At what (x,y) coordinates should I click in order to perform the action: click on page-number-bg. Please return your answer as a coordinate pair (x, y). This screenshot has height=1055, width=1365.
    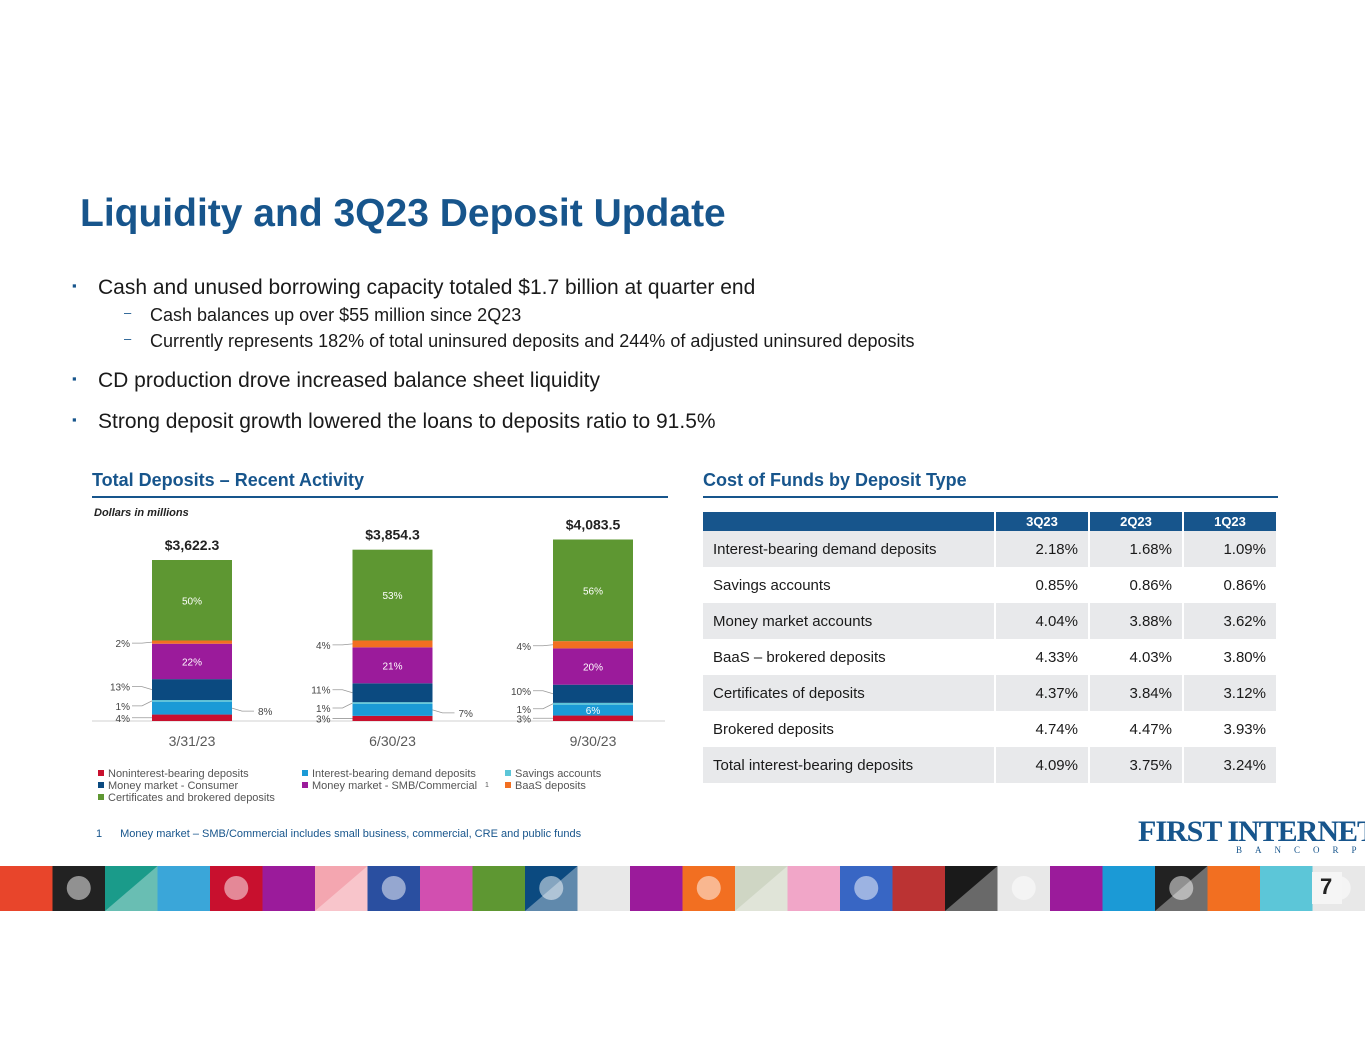
    Looking at the image, I should click on (1327, 888).